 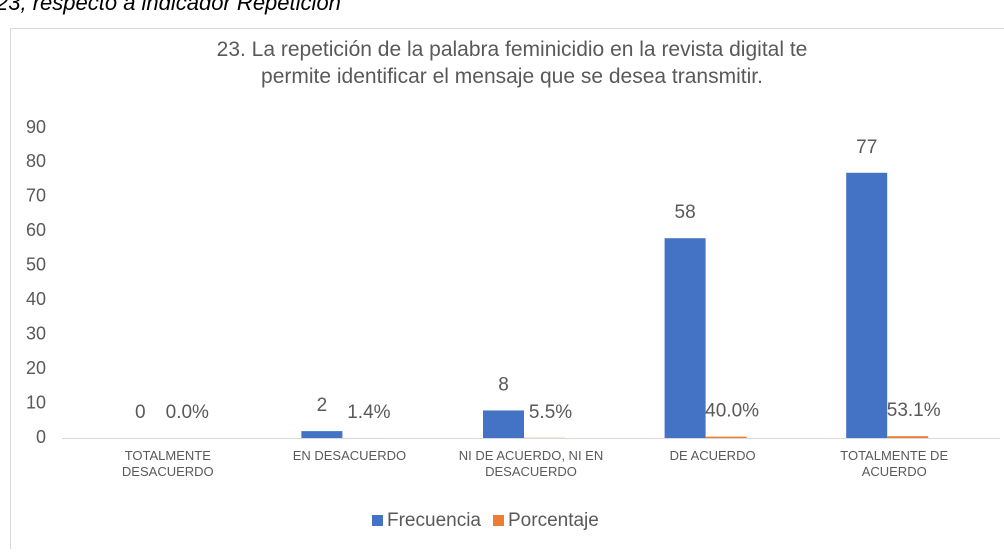 What do you see at coordinates (36, 230) in the screenshot?
I see `y-tick-label: 60` at bounding box center [36, 230].